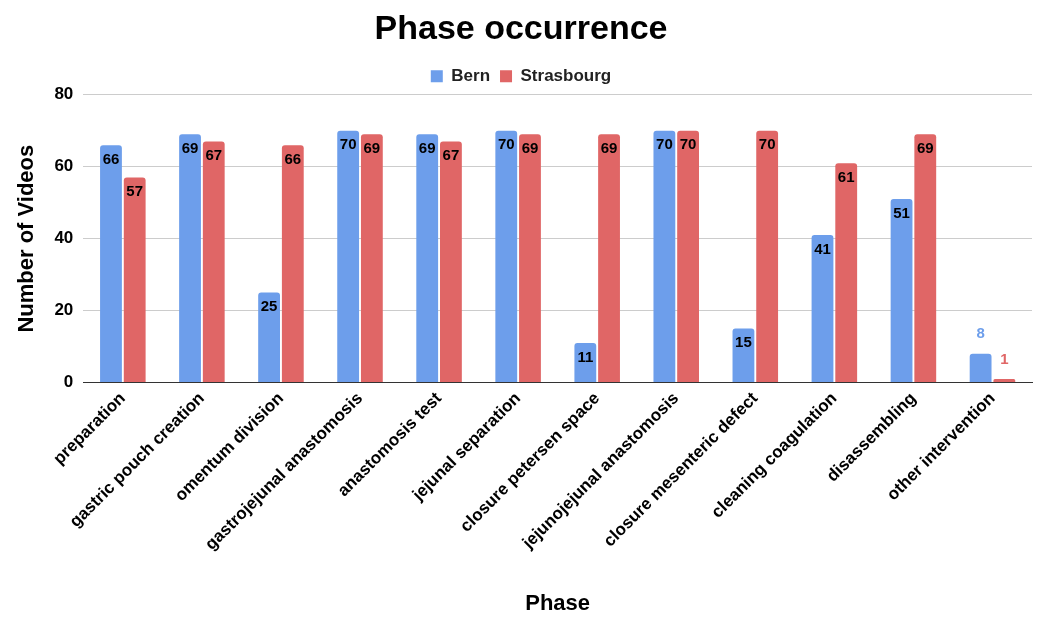  I want to click on data-label: 61, so click(846, 176).